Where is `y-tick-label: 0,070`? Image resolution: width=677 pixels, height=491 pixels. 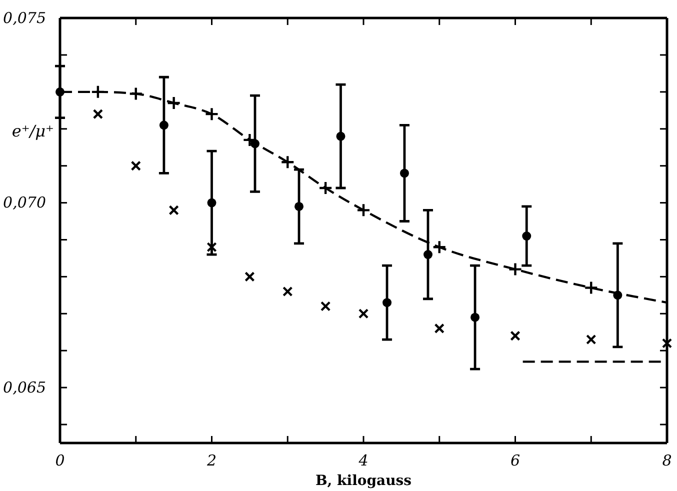
y-tick-label: 0,070 is located at coordinates (24, 203).